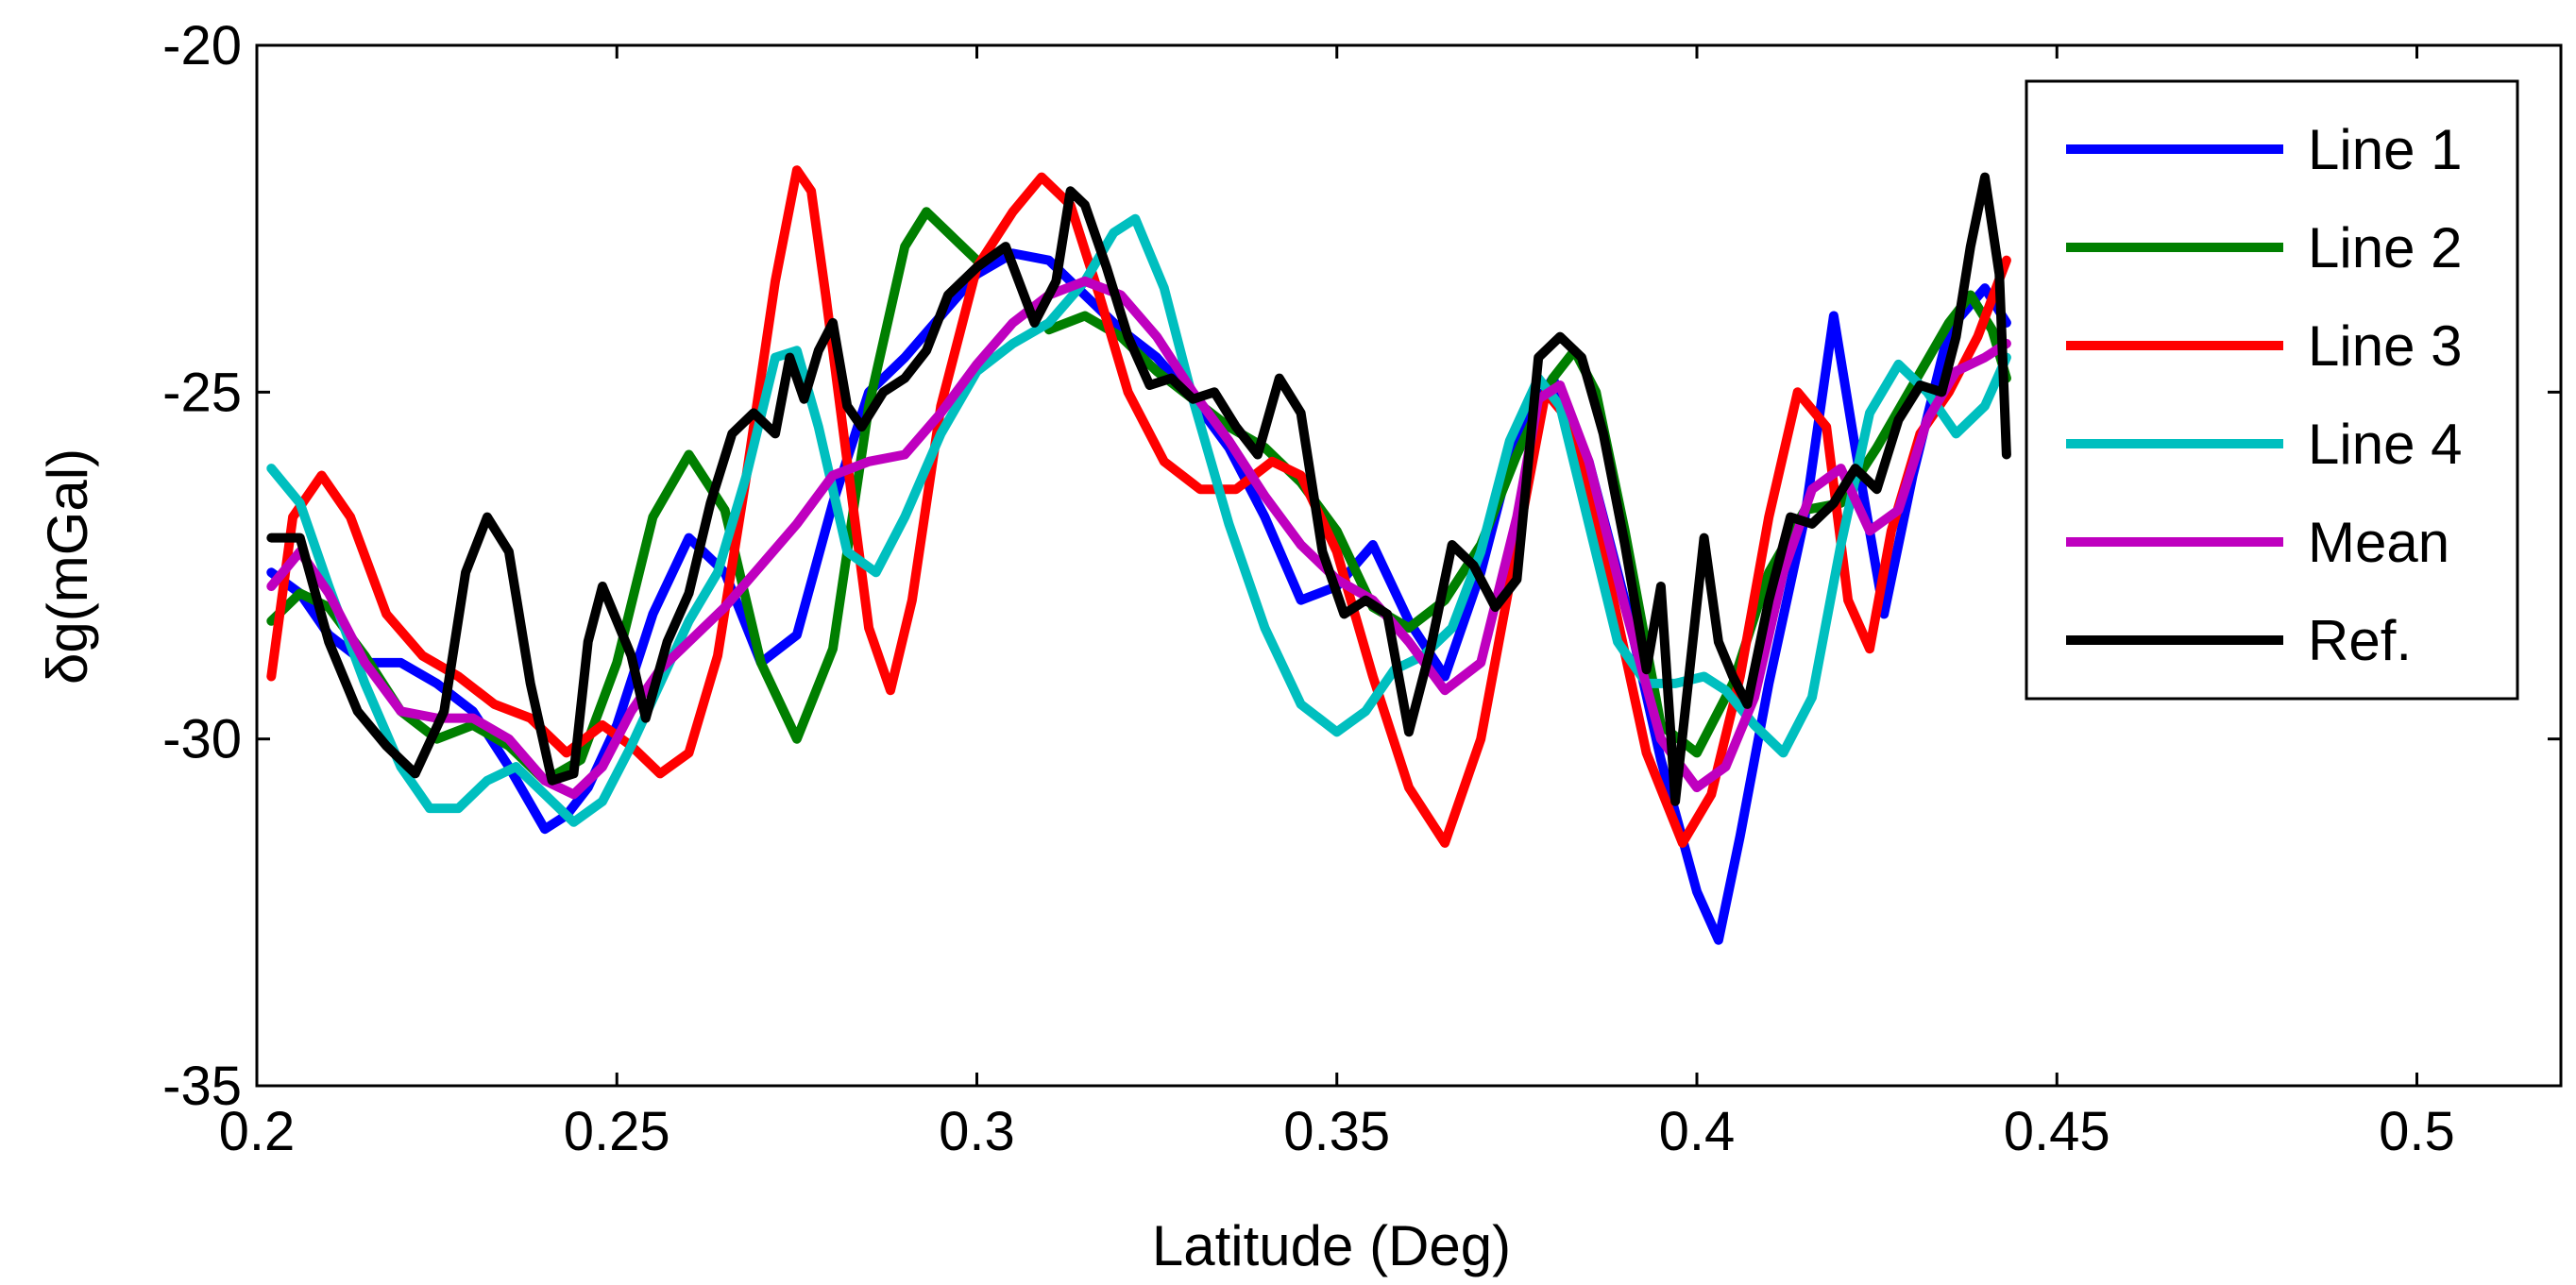 This screenshot has width=2576, height=1285. Describe the element at coordinates (2378, 542) in the screenshot. I see `legend-label: Mean` at that location.